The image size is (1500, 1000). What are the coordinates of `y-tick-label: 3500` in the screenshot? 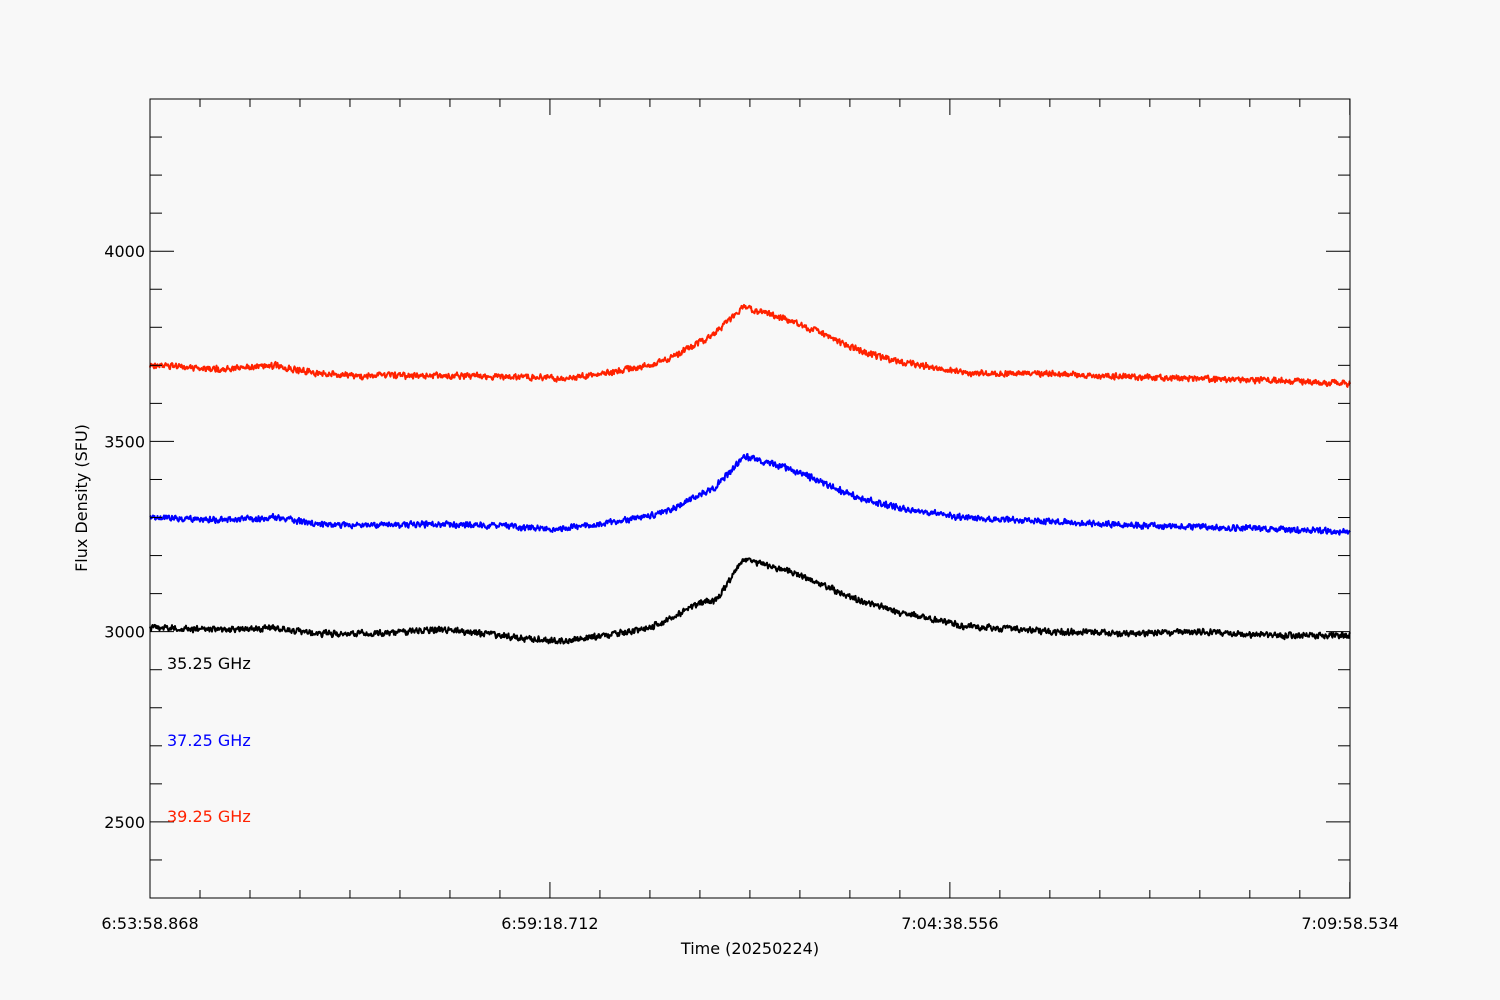 It's located at (124, 441).